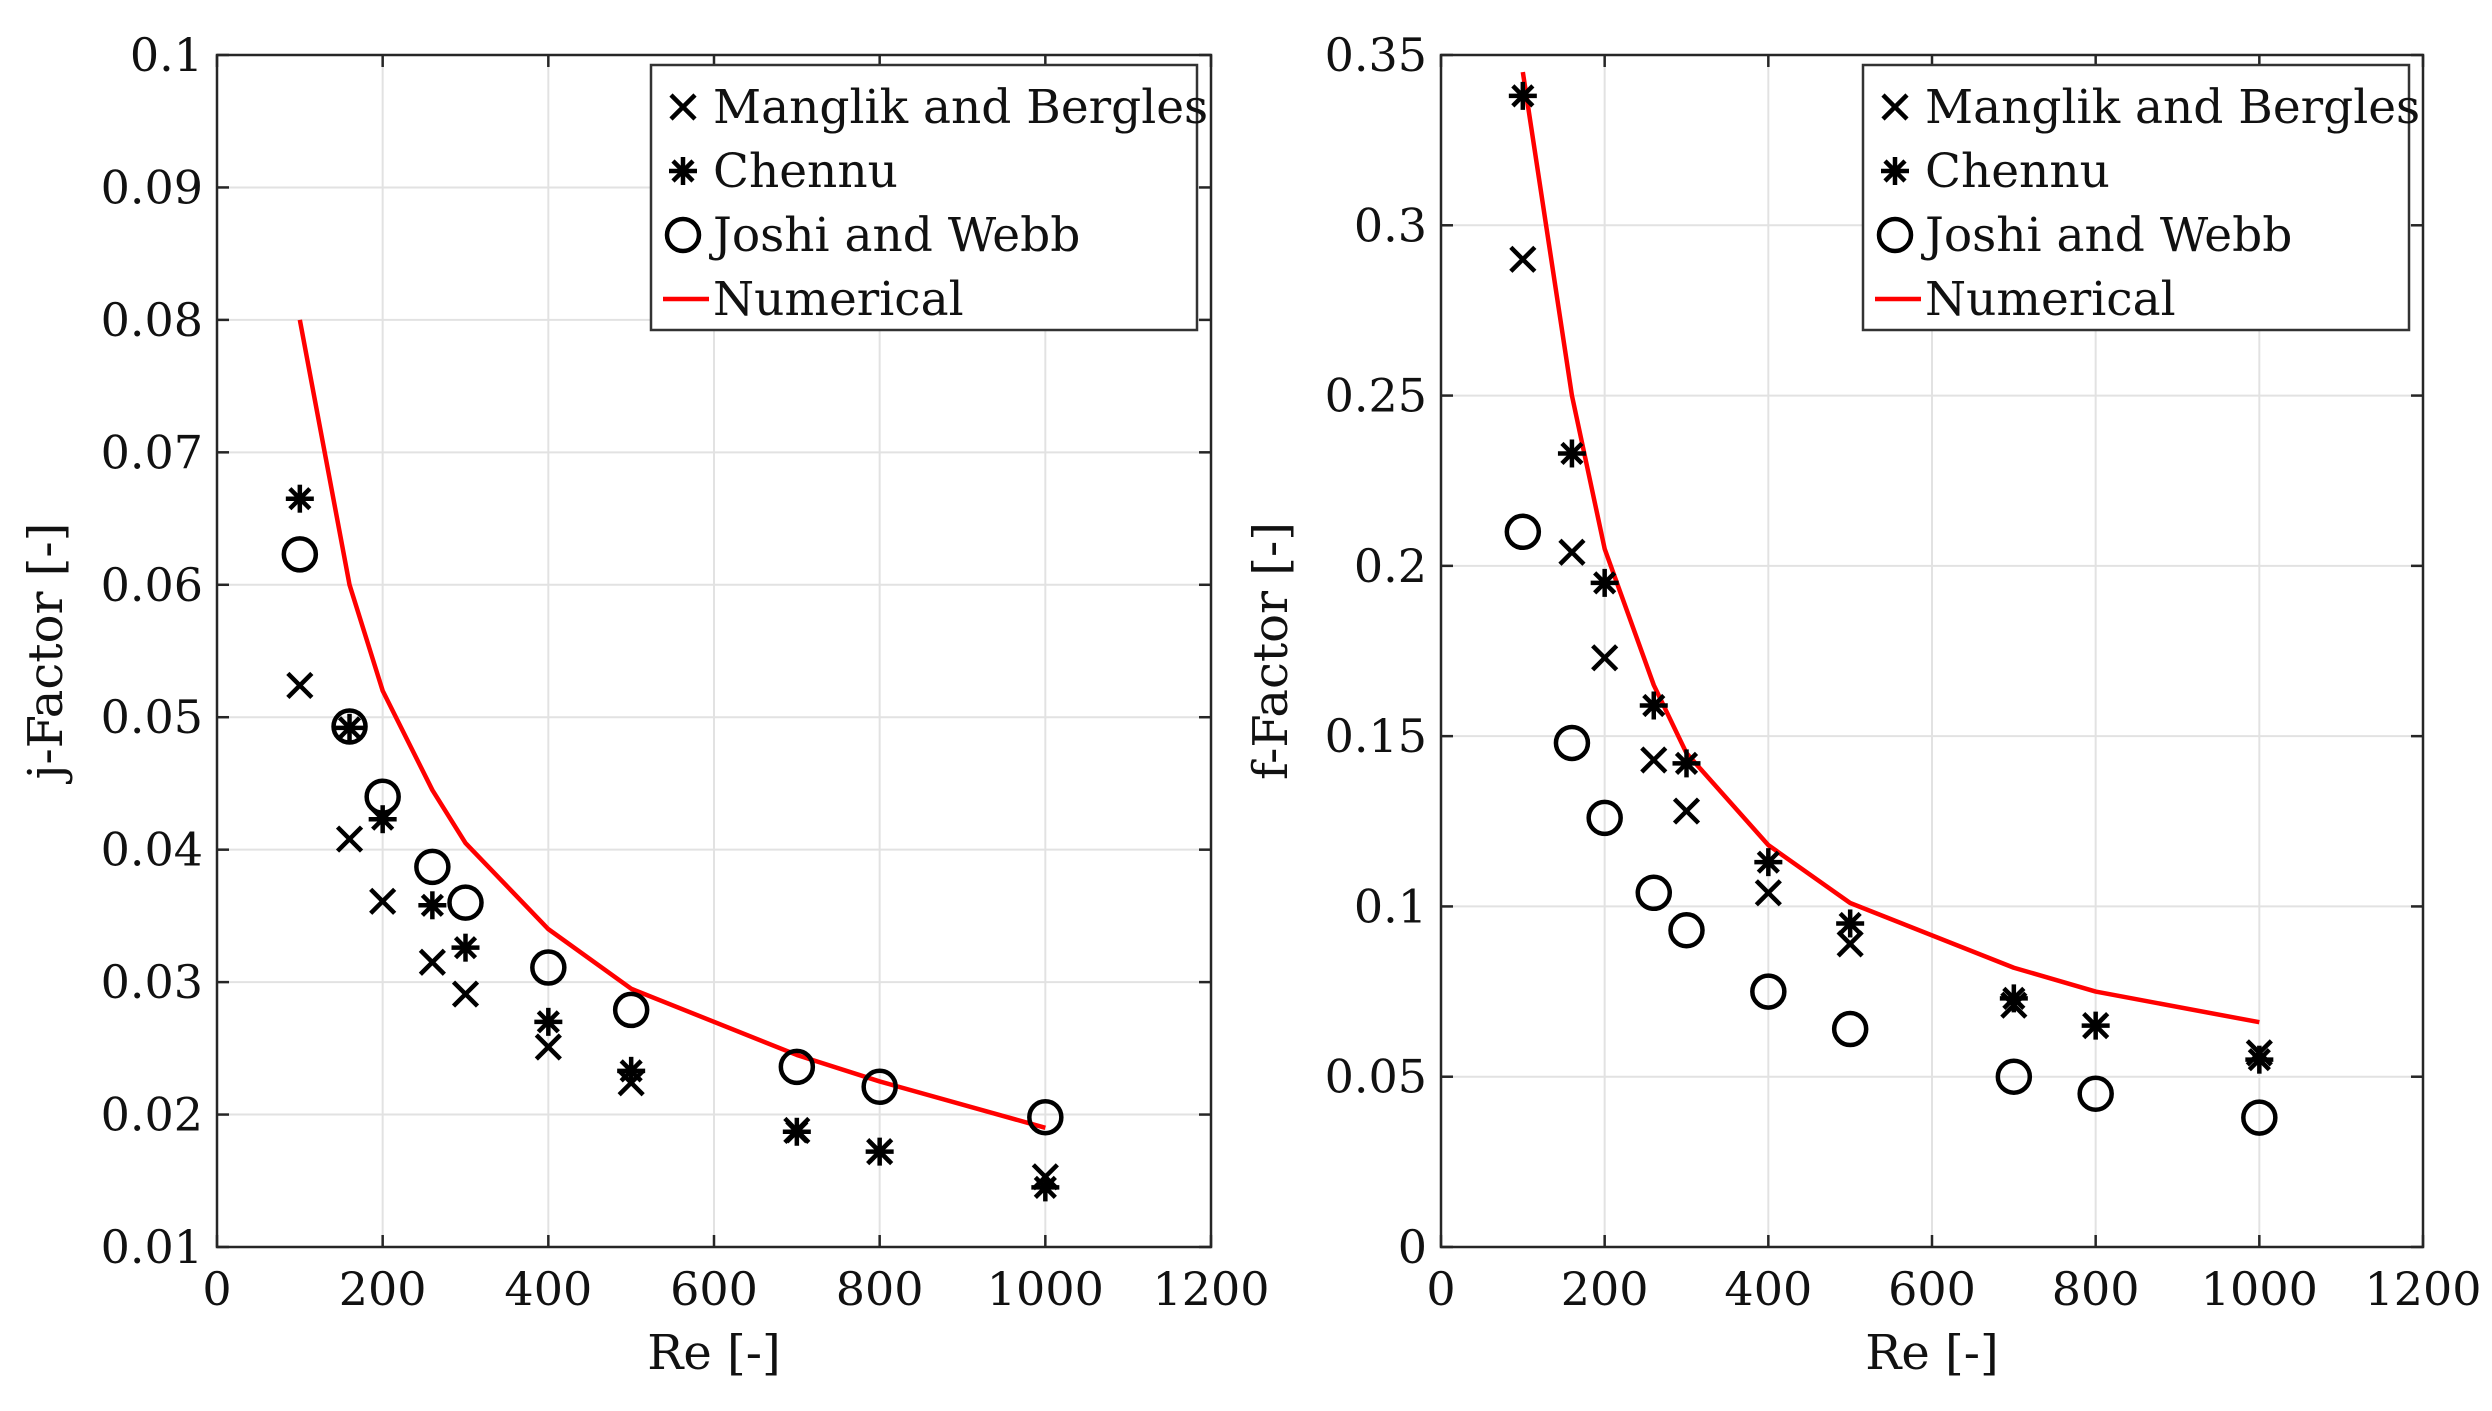 Image resolution: width=2492 pixels, height=1411 pixels. What do you see at coordinates (152, 452) in the screenshot?
I see `y-tick-label: 0.07` at bounding box center [152, 452].